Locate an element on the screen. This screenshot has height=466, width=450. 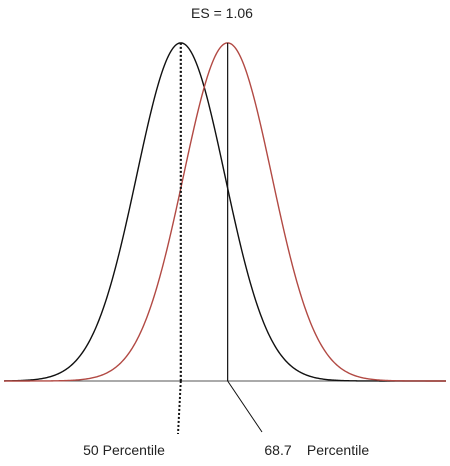
leader-68-7-percentile is located at coordinates (245, 406).